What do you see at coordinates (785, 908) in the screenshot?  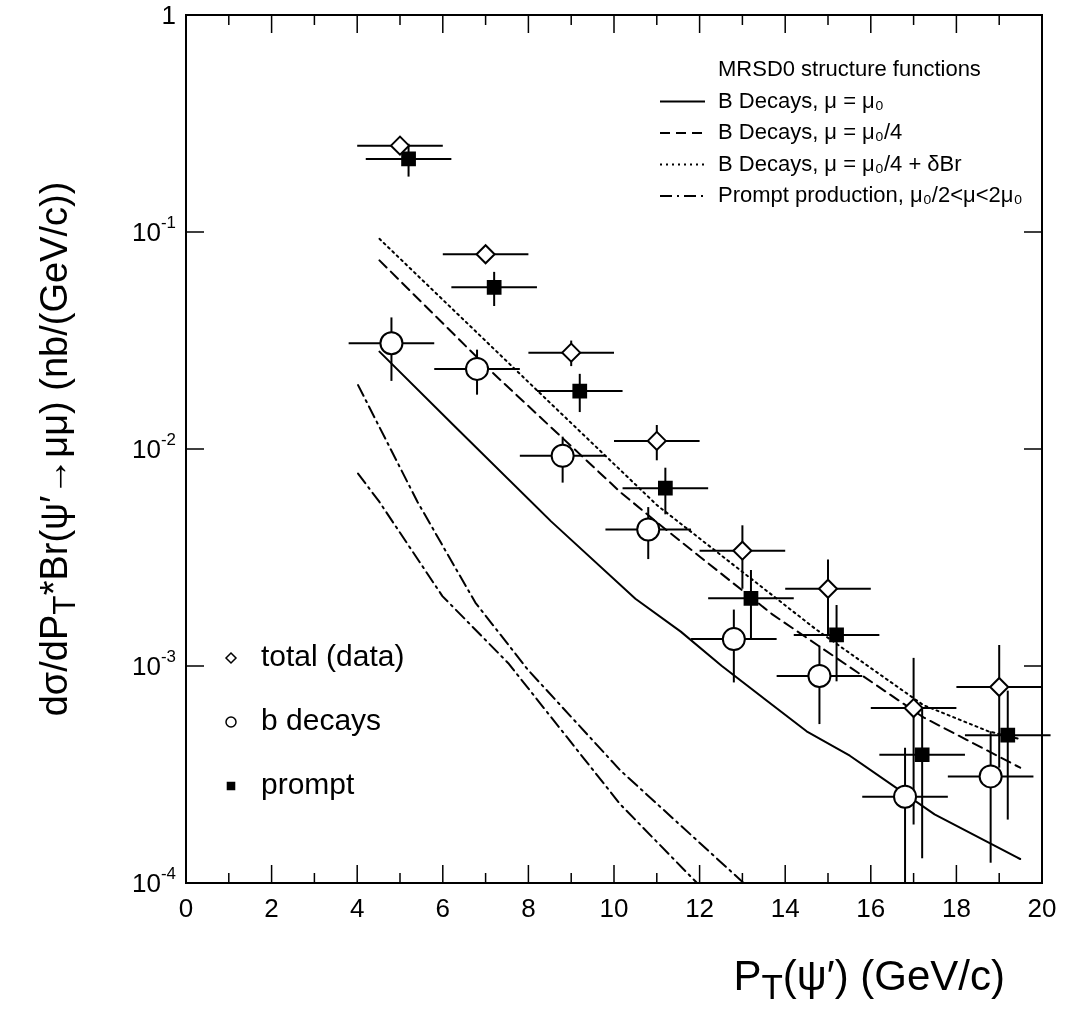 I see `x-tick-label: 14` at bounding box center [785, 908].